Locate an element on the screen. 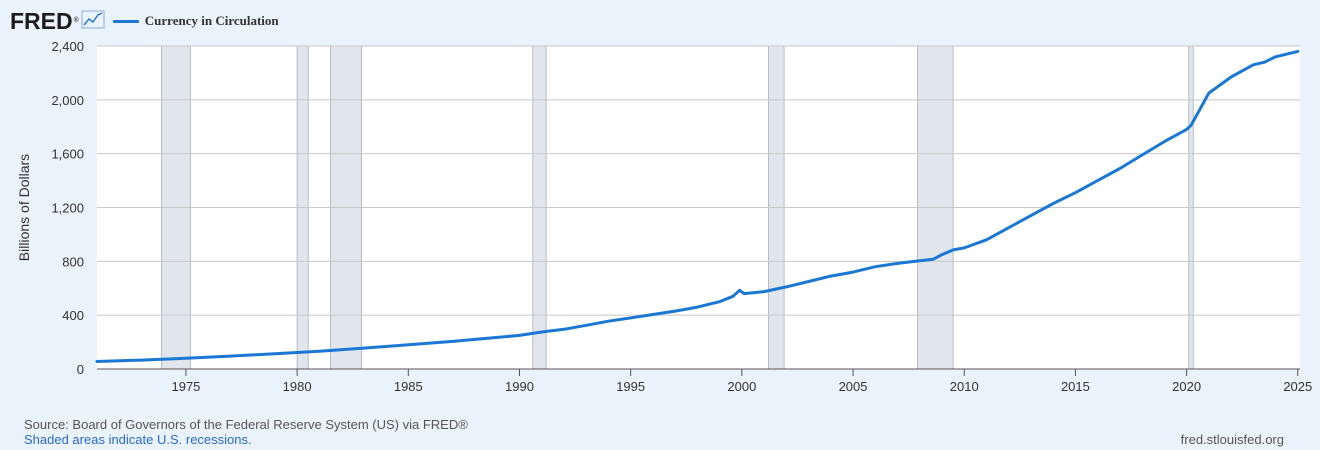 This screenshot has height=450, width=1320. x-tick-label: 2000 is located at coordinates (741, 386).